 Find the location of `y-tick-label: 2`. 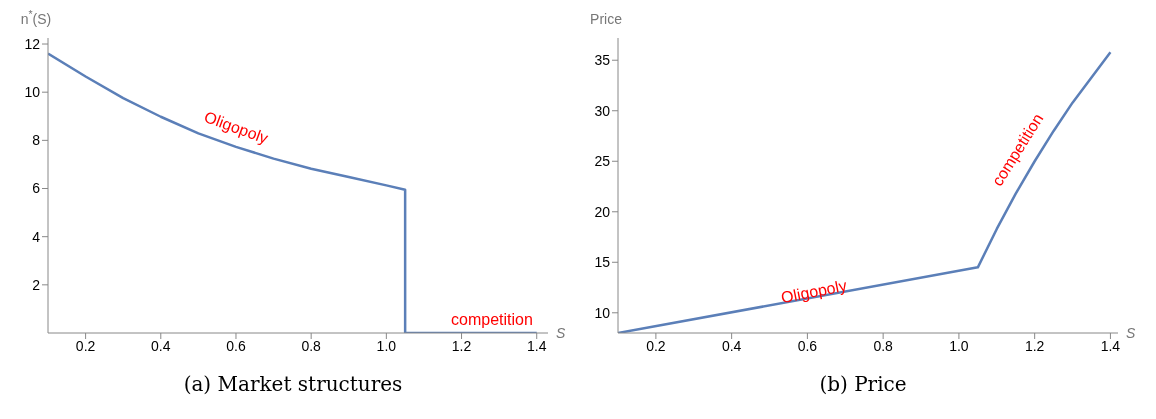

y-tick-label: 2 is located at coordinates (36, 284).